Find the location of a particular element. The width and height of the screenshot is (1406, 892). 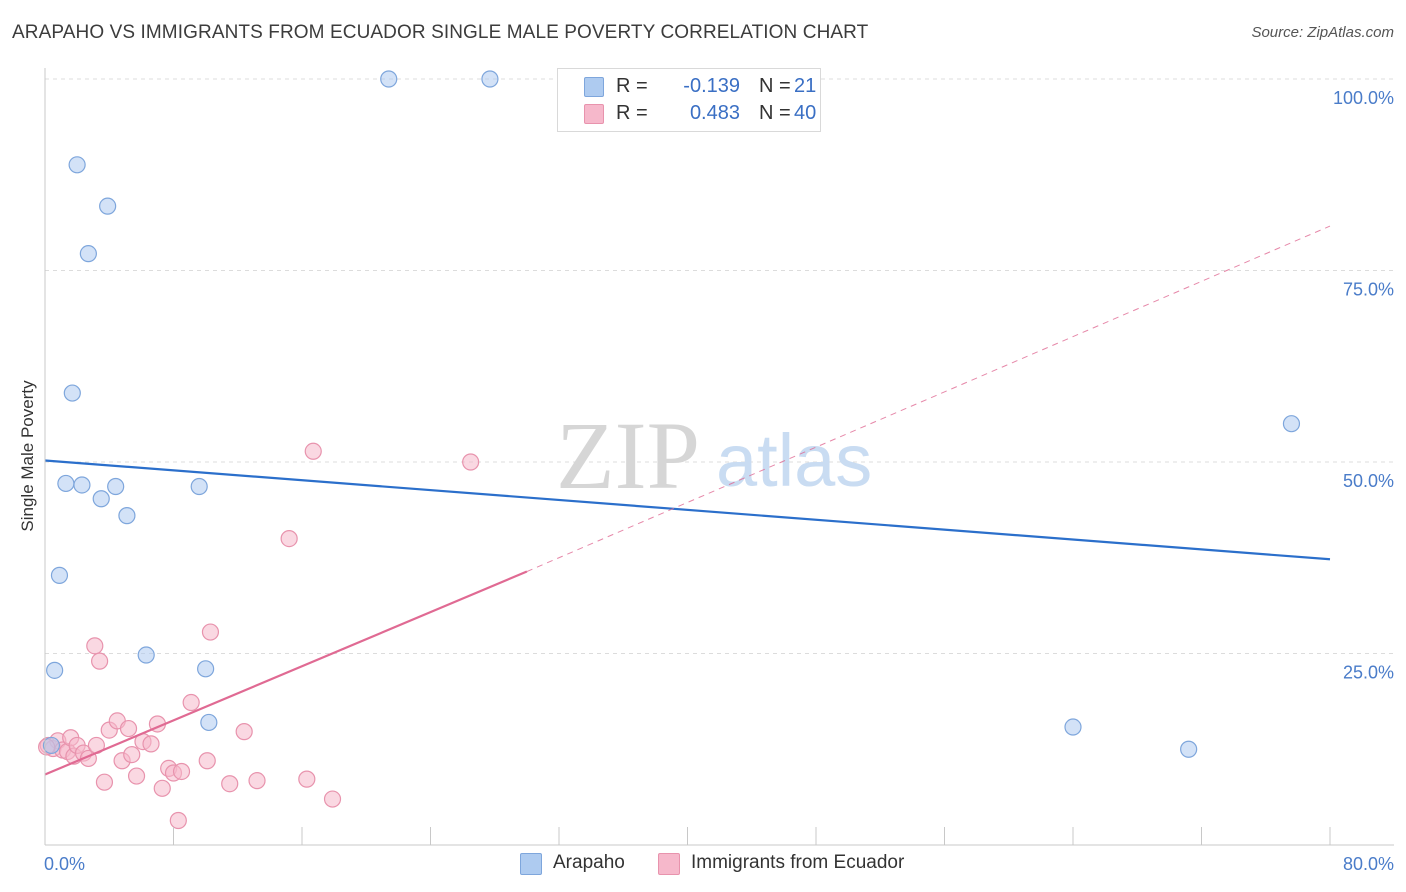

y-tick-label: 75.0% is located at coordinates (1368, 290).